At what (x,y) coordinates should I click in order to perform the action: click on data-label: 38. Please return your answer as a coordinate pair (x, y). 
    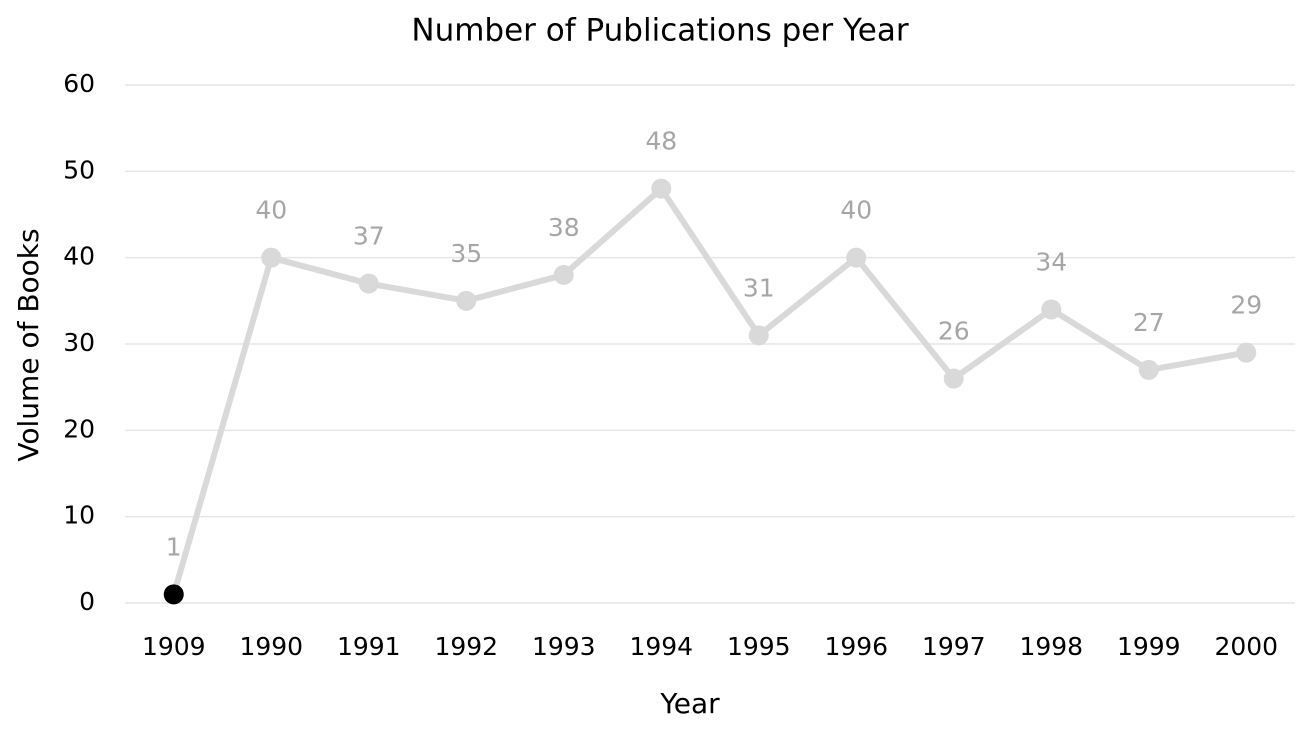
    Looking at the image, I should click on (564, 227).